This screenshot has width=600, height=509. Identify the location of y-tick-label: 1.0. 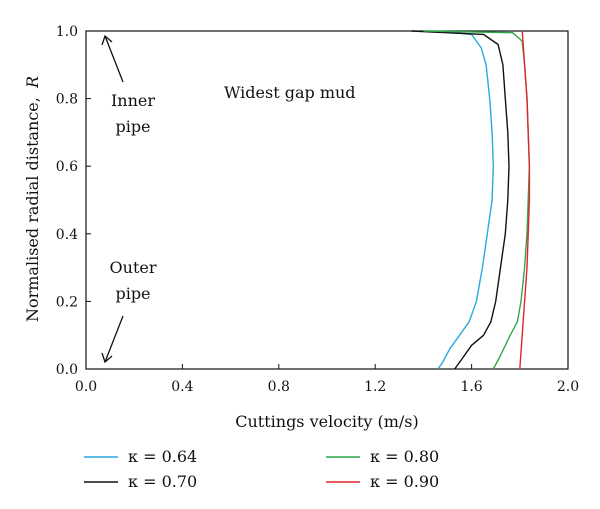
(67, 32).